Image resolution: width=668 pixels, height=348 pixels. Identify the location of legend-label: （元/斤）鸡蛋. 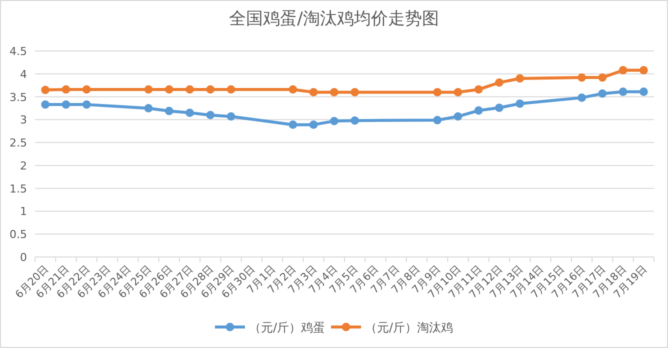
(286, 327).